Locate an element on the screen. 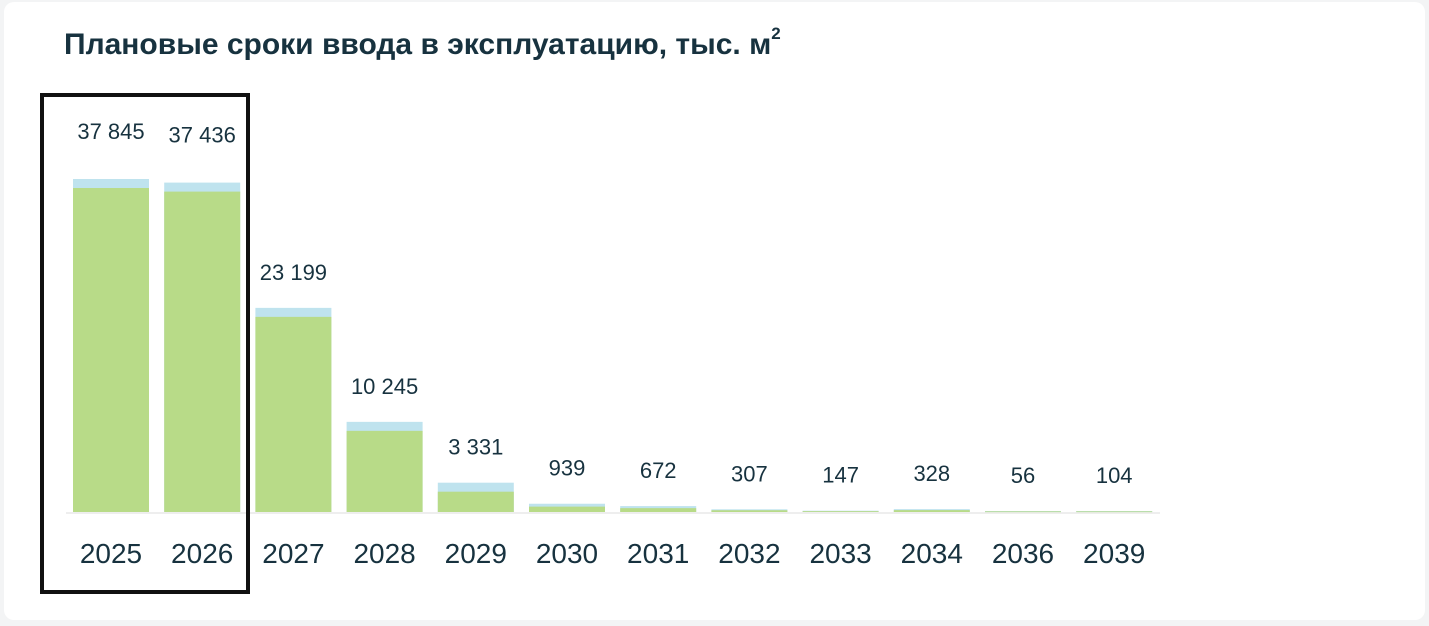 The height and width of the screenshot is (626, 1429). bar-group: 37 436 2026 is located at coordinates (202, 346).